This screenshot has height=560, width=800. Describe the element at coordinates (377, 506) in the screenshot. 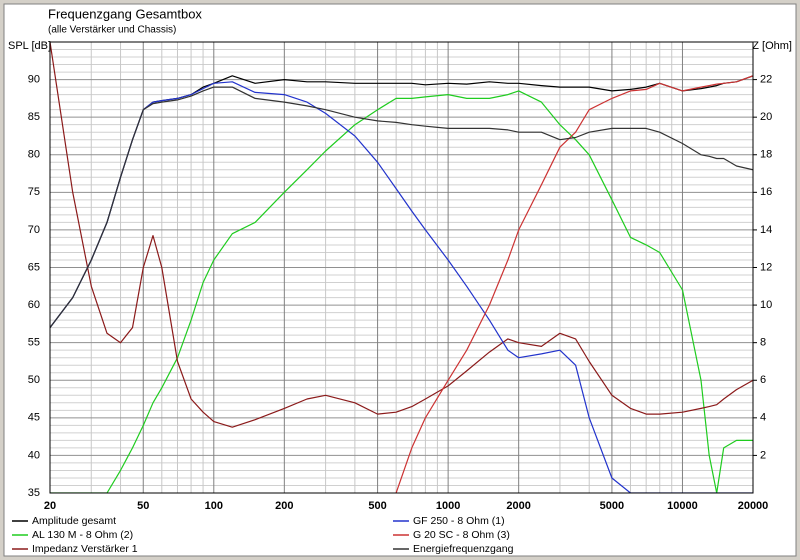

I see `x-tick-label: 500` at that location.